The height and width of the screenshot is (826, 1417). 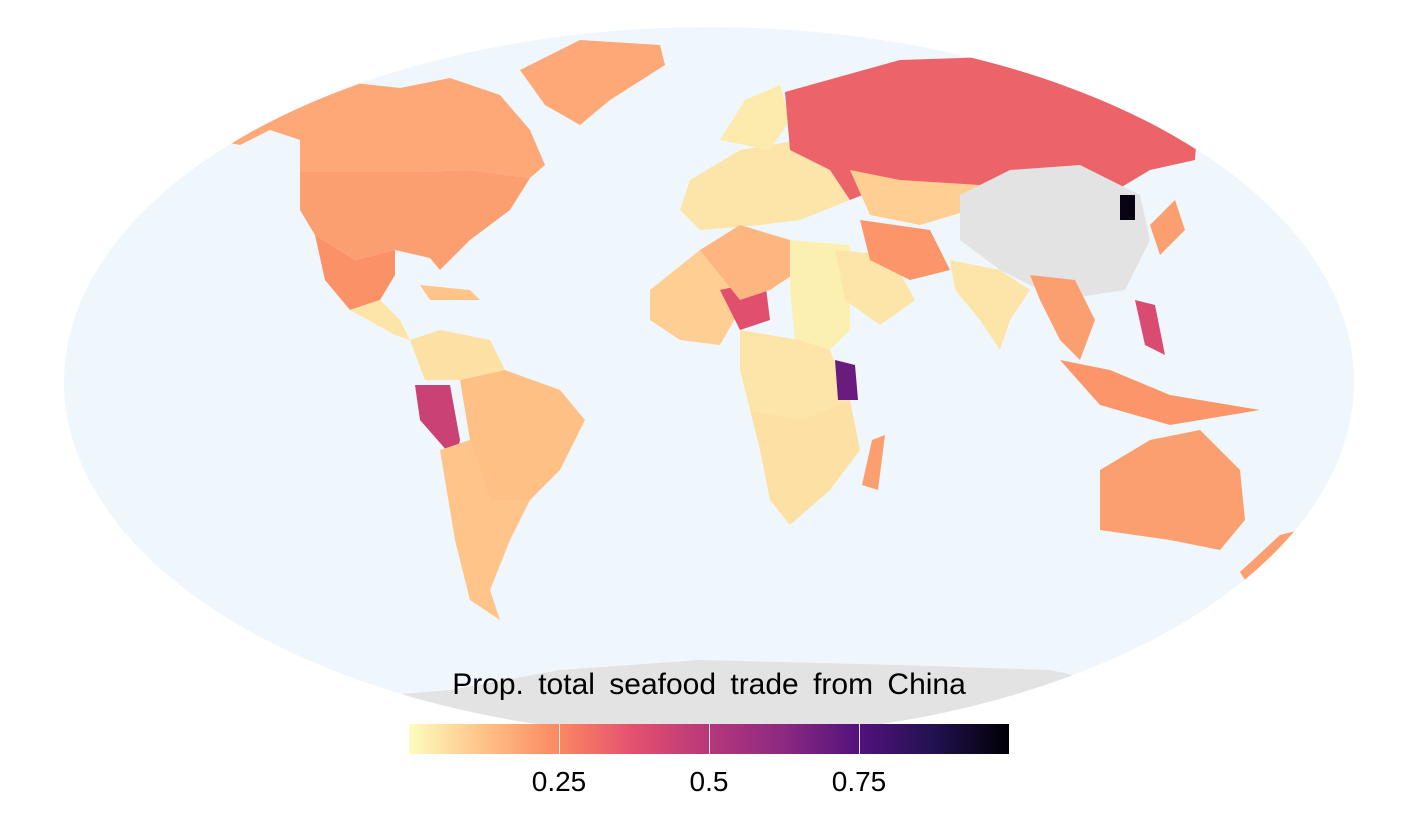 I want to click on region-scandinavia, so click(x=755, y=117).